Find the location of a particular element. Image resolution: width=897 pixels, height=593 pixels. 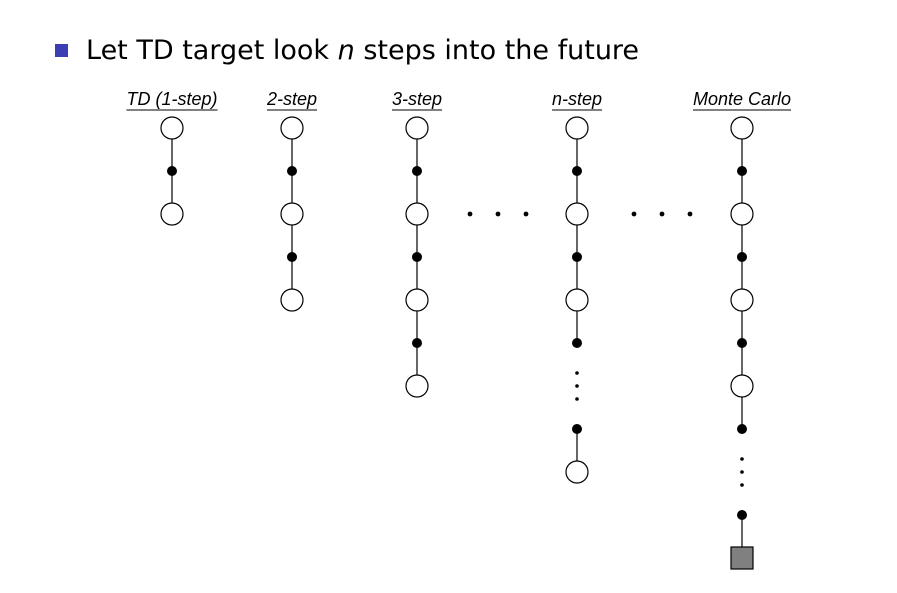

column-5-terminal-node is located at coordinates (742, 558).